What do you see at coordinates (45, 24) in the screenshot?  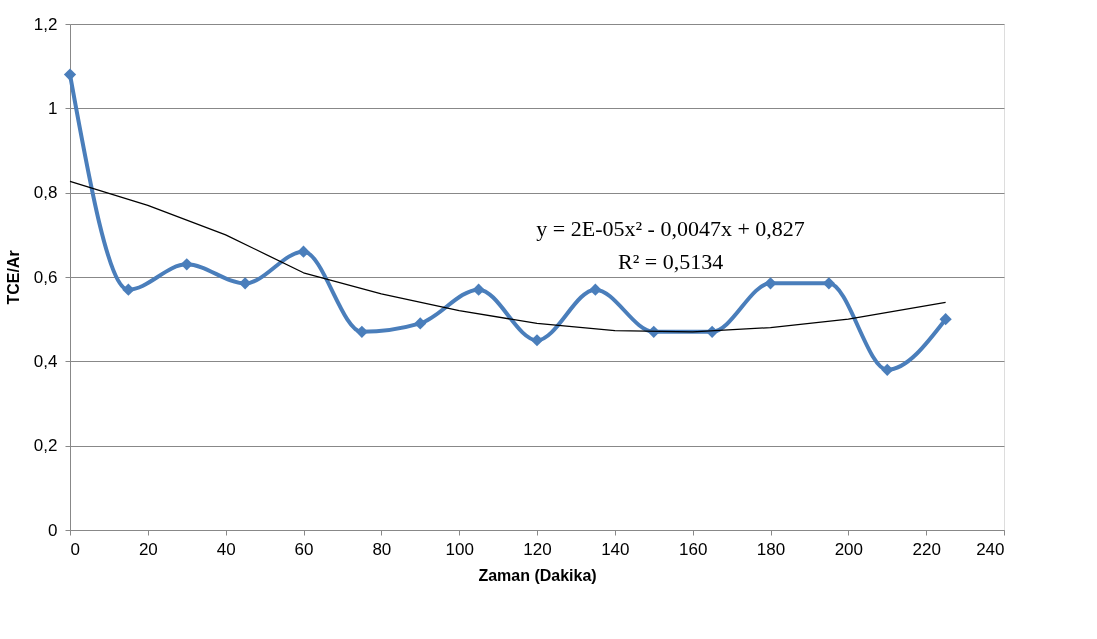 I see `y-tick-label: 1,2` at bounding box center [45, 24].